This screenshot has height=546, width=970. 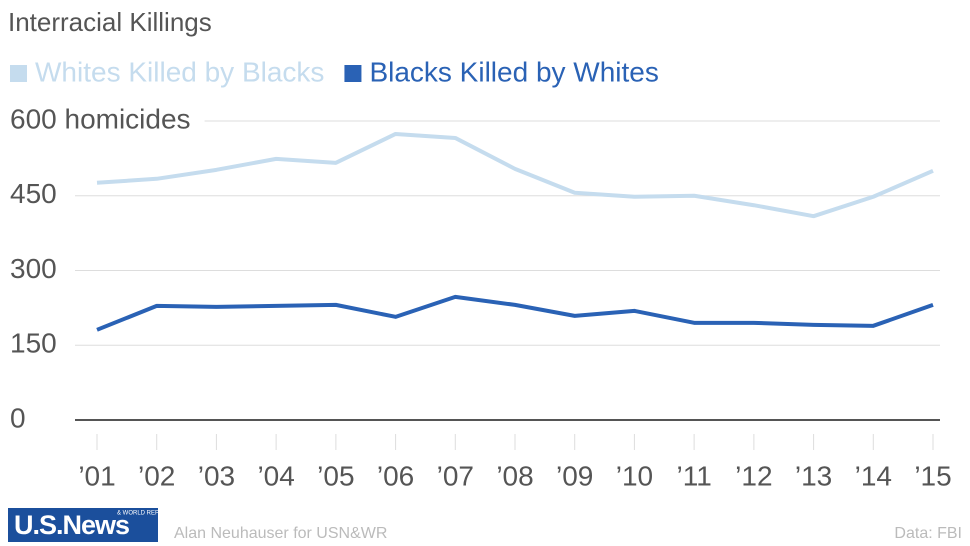 What do you see at coordinates (335, 475) in the screenshot?
I see `x-tick-label: ’05` at bounding box center [335, 475].